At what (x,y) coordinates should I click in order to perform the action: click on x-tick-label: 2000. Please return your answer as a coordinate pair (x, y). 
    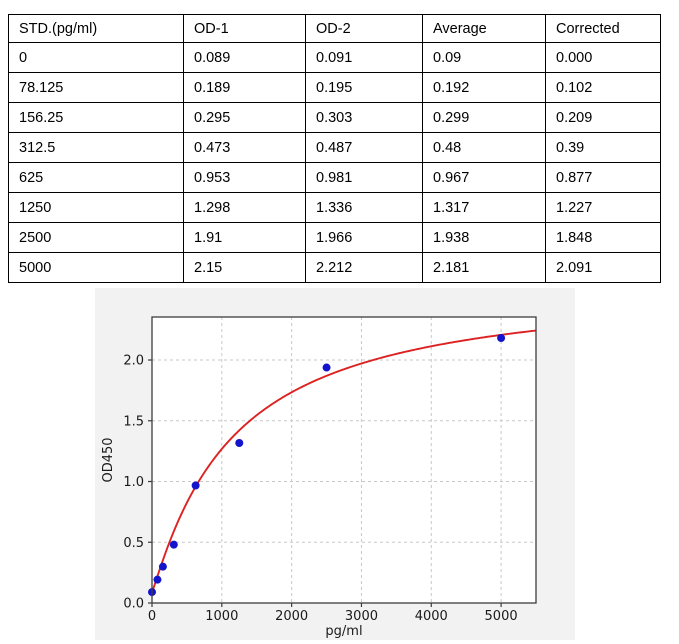
    Looking at the image, I should click on (291, 616).